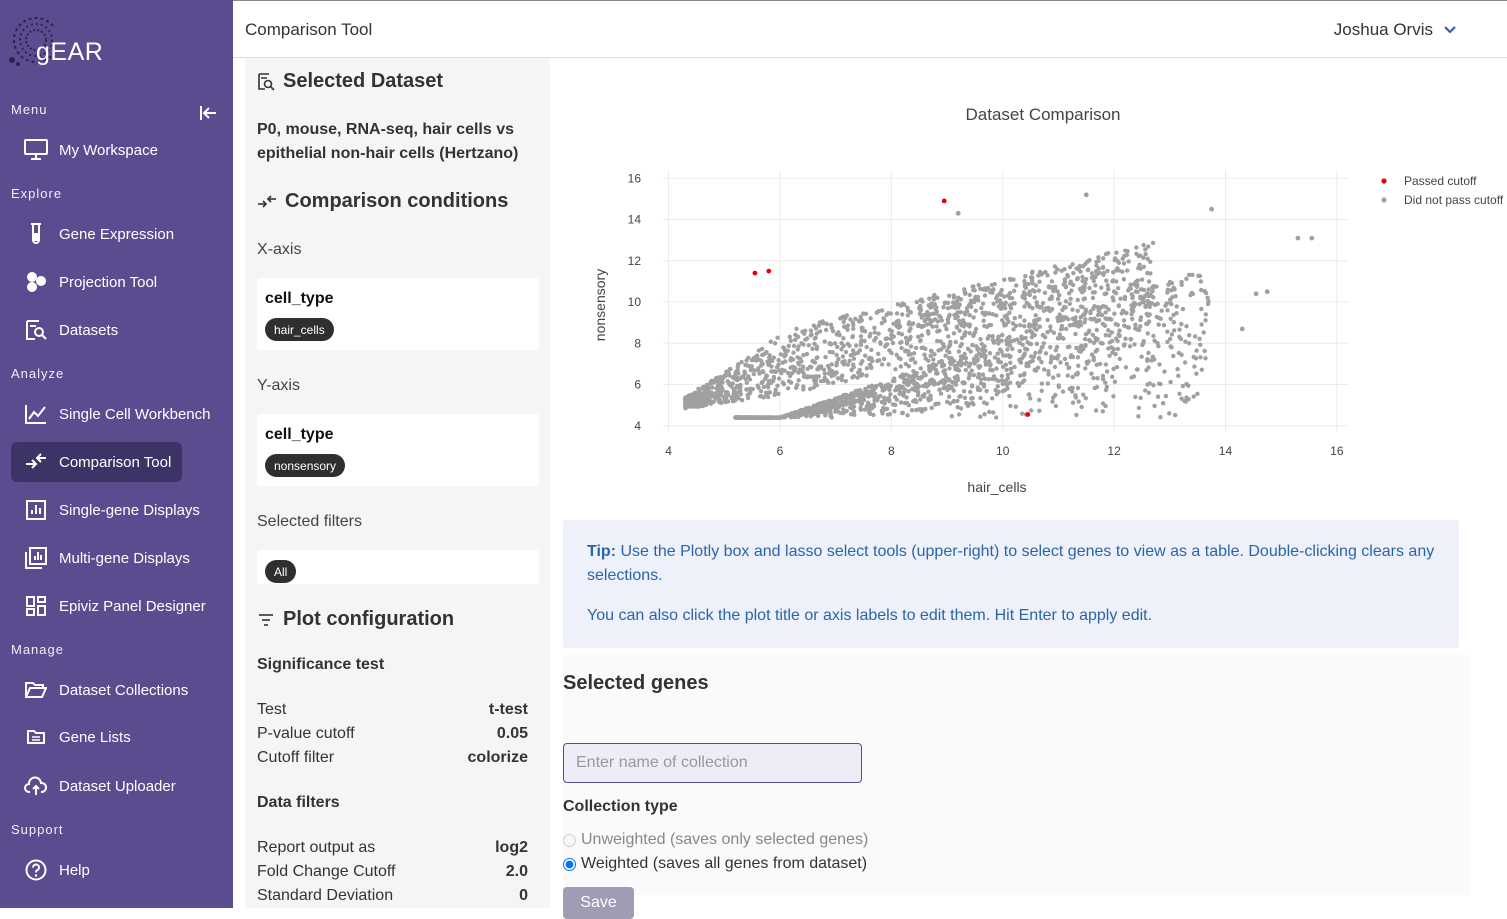 This screenshot has width=1507, height=919. What do you see at coordinates (569, 840) in the screenshot?
I see `unweighted-radio` at bounding box center [569, 840].